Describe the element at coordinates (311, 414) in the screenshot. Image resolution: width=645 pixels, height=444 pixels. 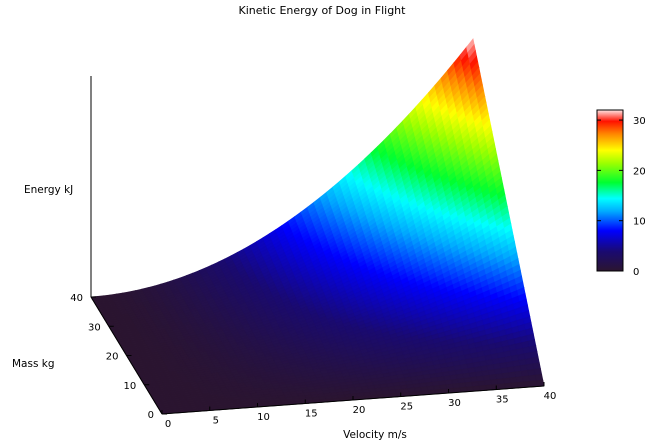
I see `x-tick-label: 15` at that location.